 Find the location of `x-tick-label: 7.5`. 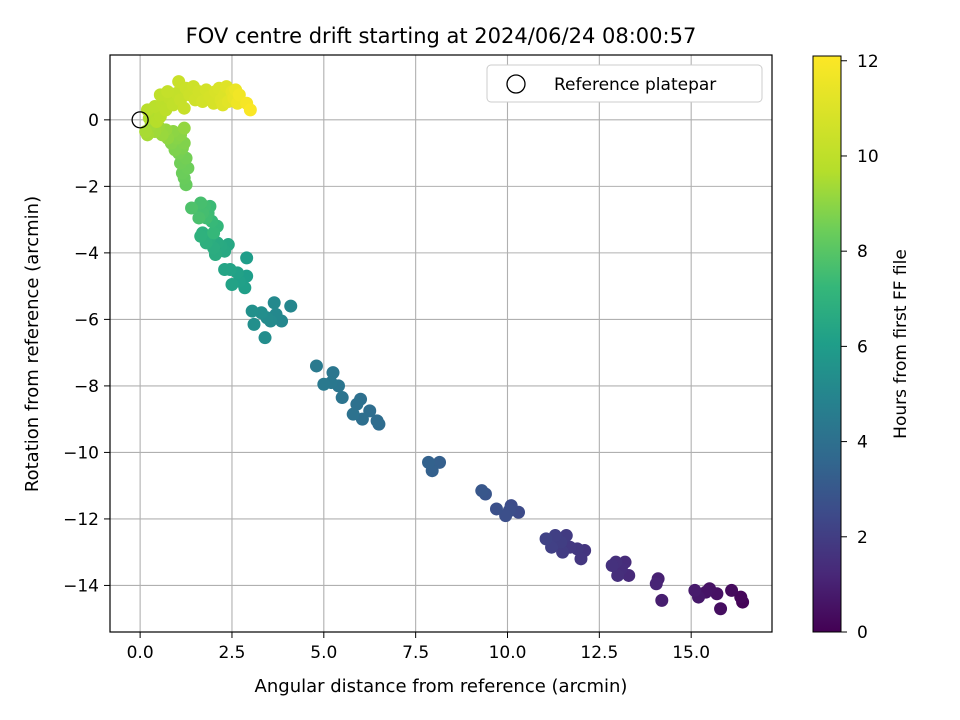

x-tick-label: 7.5 is located at coordinates (415, 653).